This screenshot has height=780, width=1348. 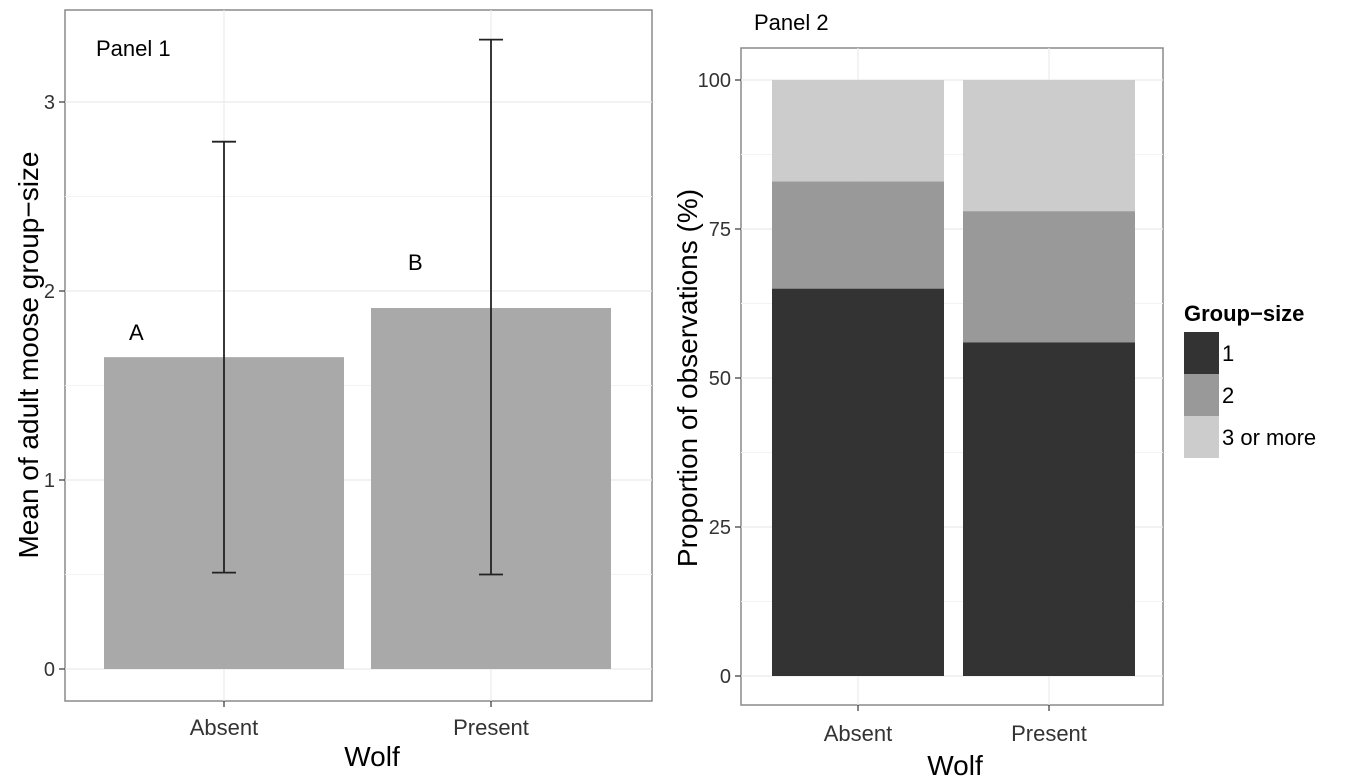 What do you see at coordinates (49, 103) in the screenshot?
I see `y-tick-label: 3` at bounding box center [49, 103].